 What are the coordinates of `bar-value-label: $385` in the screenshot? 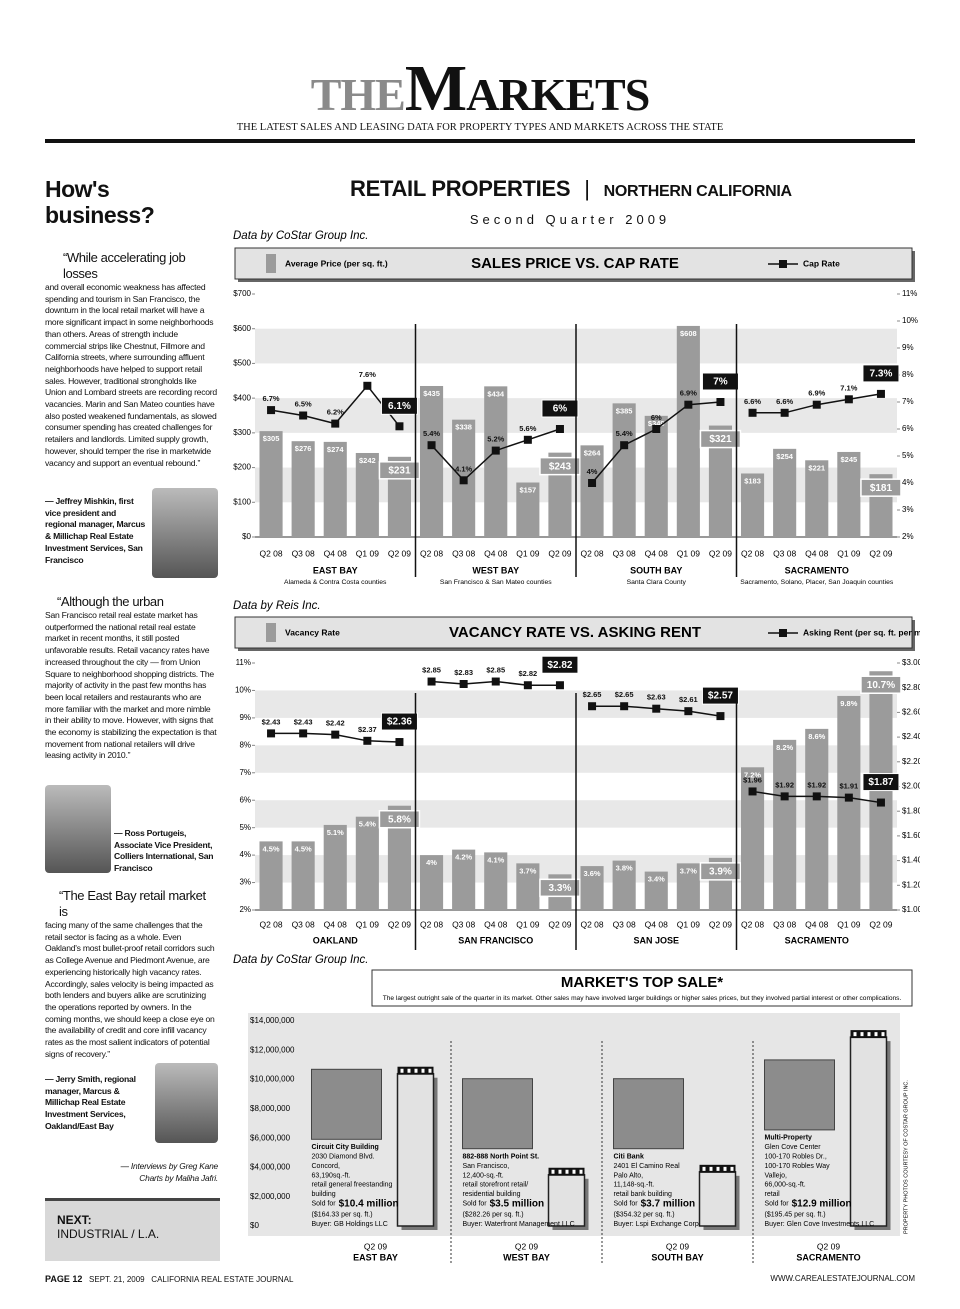 It's located at (624, 410).